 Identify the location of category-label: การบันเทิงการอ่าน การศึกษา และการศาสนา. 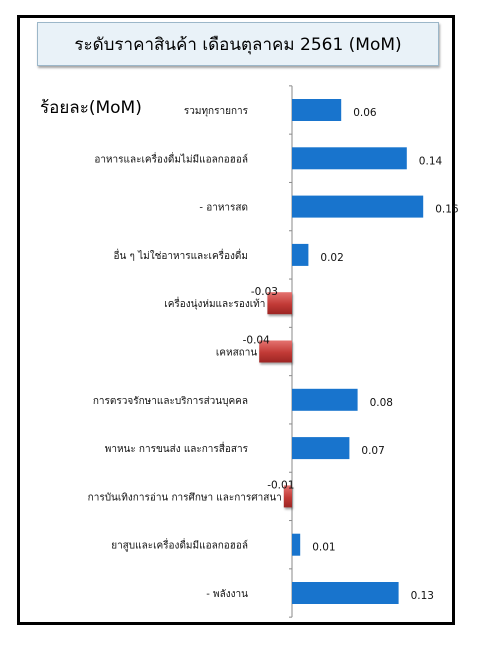
(185, 497).